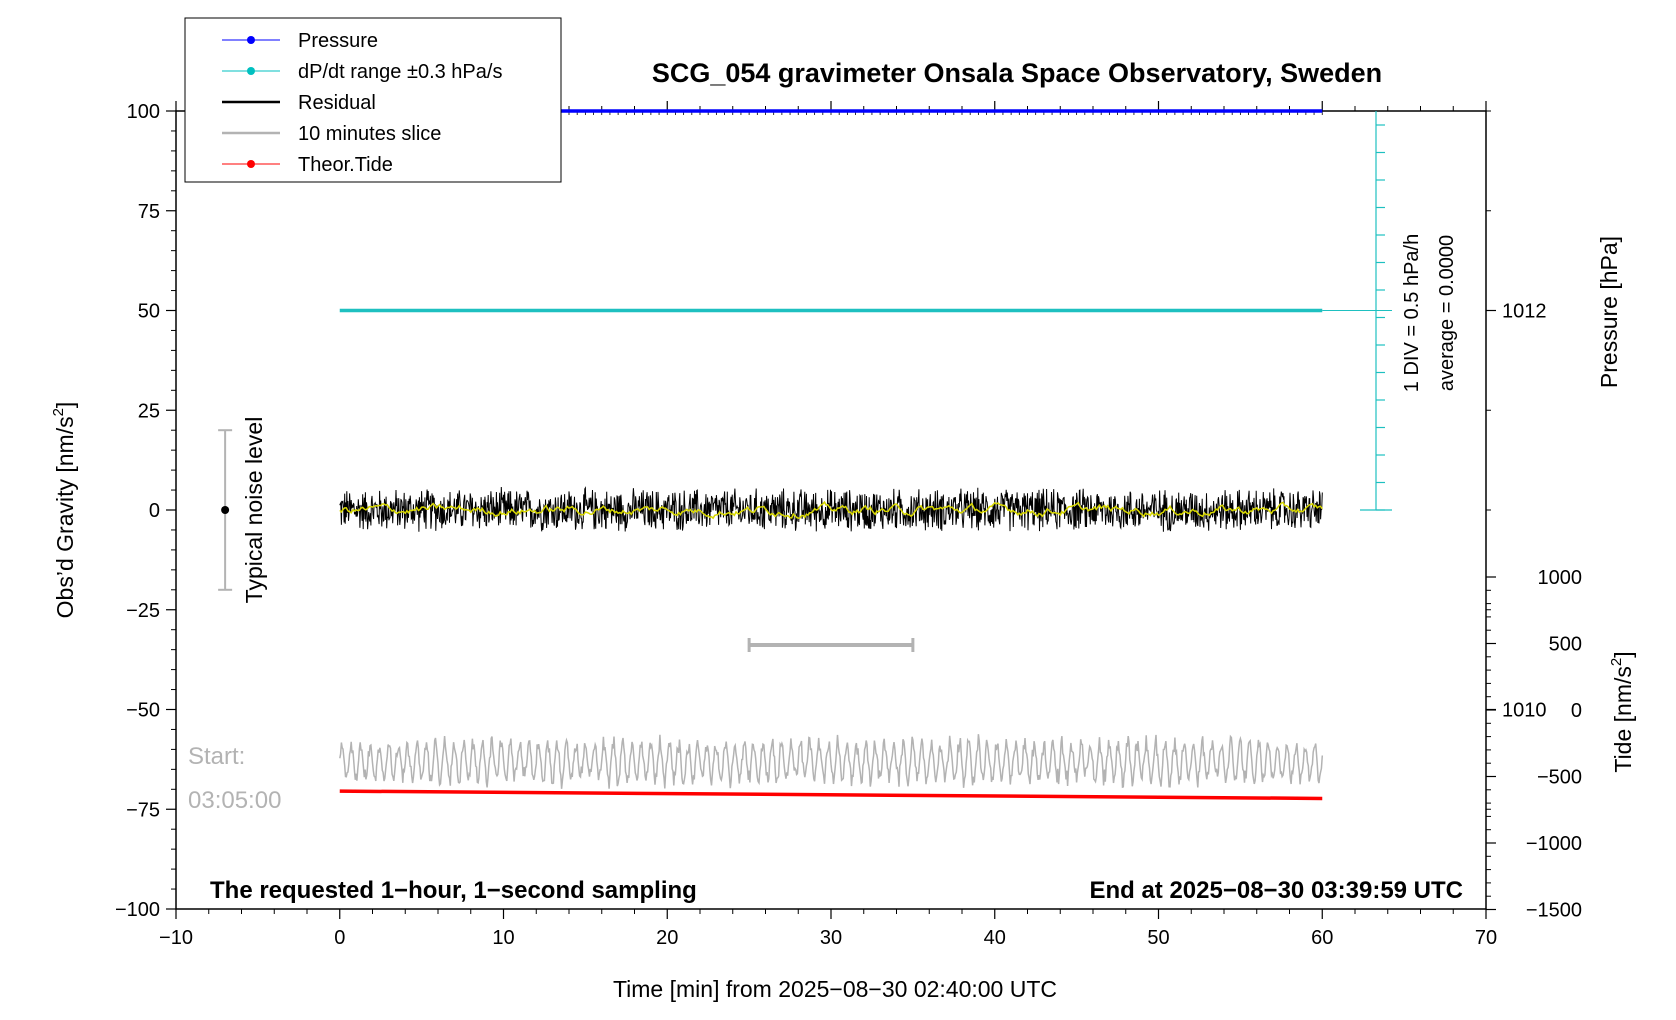 The image size is (1676, 1020). I want to click on y-left-tick-label: 0, so click(154, 511).